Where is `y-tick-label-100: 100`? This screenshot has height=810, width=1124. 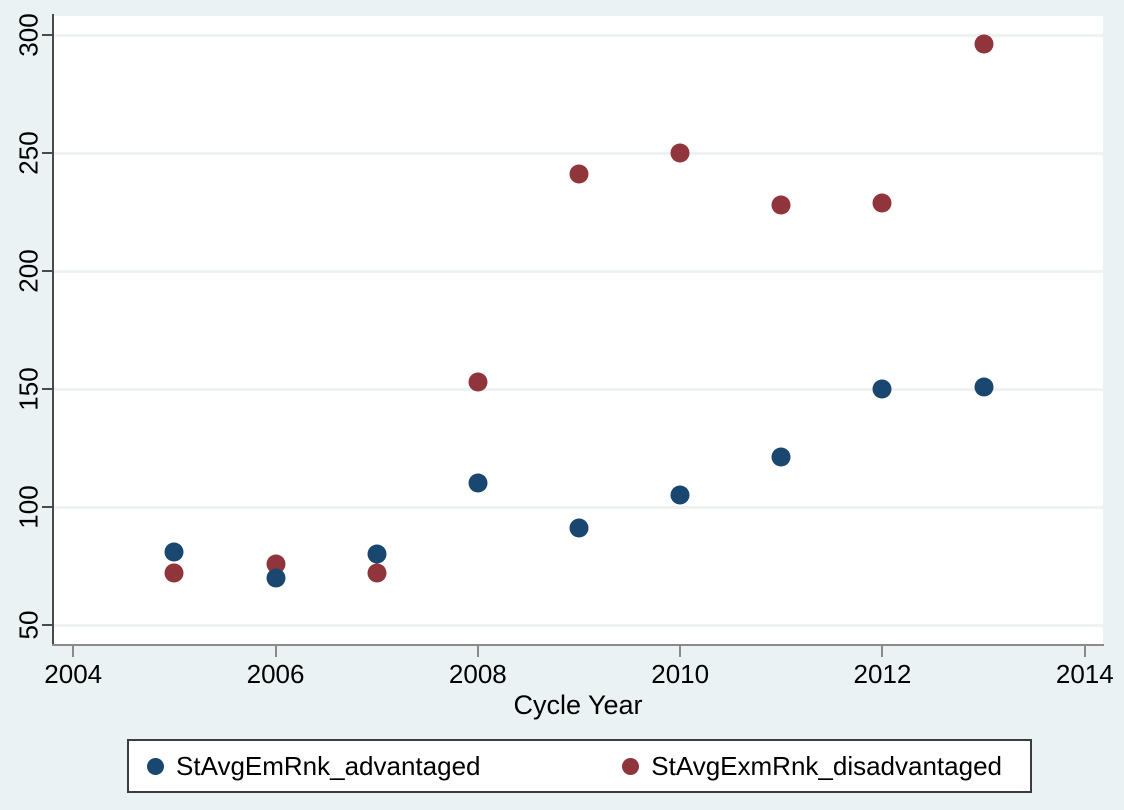
y-tick-label-100: 100 is located at coordinates (28, 507).